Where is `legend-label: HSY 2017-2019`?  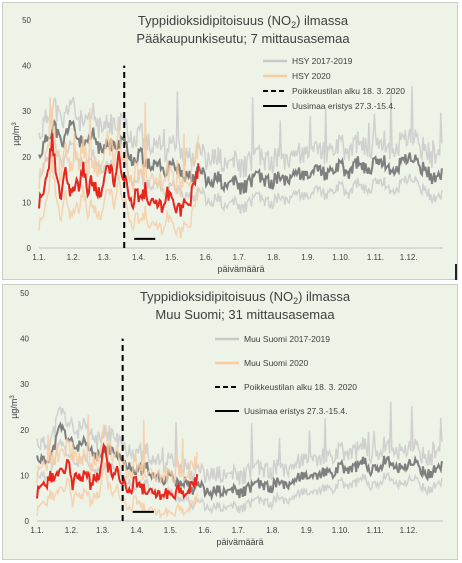
legend-label: HSY 2017-2019 is located at coordinates (322, 61).